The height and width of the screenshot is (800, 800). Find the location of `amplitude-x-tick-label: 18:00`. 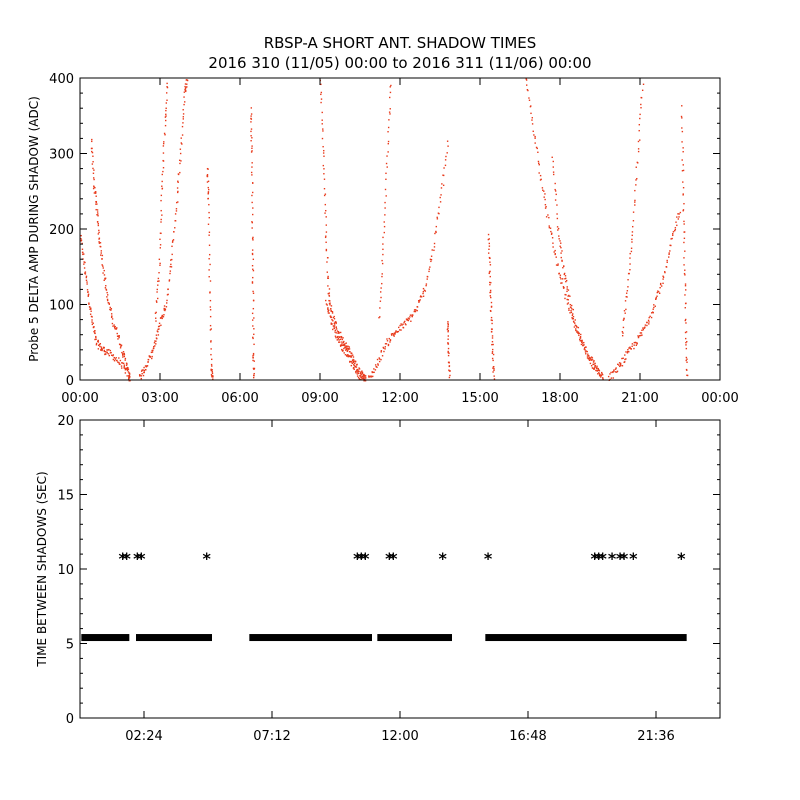

amplitude-x-tick-label: 18:00 is located at coordinates (559, 398).